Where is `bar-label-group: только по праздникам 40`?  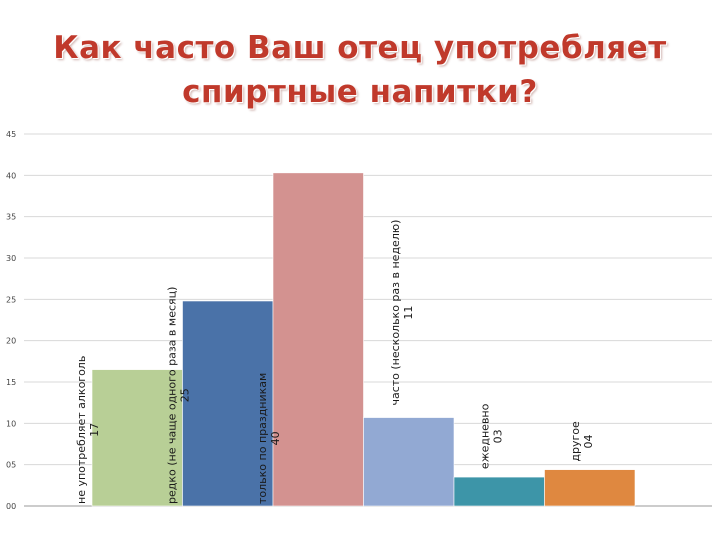 bar-label-group: только по праздникам 40 is located at coordinates (269, 438).